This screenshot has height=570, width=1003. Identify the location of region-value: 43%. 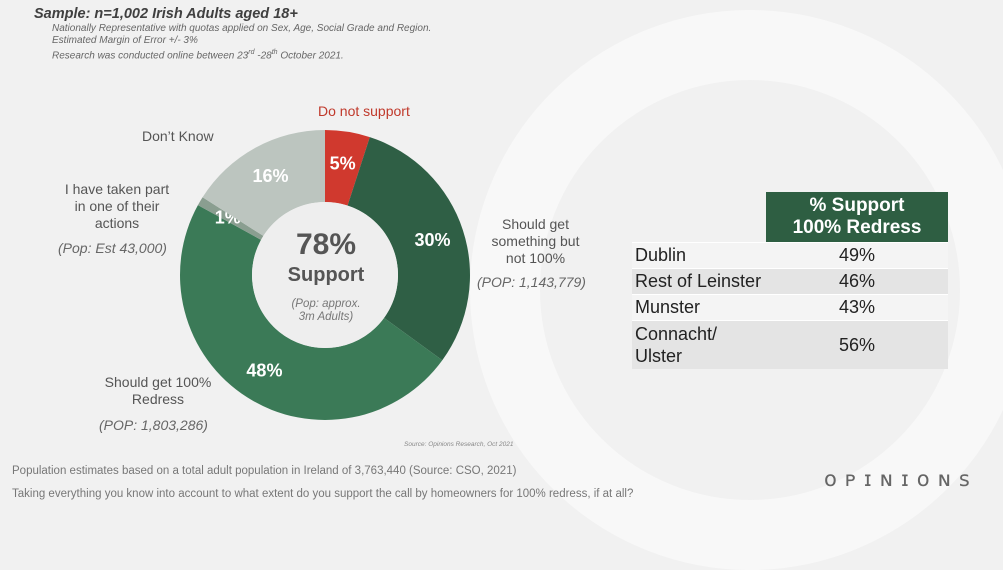
(857, 307).